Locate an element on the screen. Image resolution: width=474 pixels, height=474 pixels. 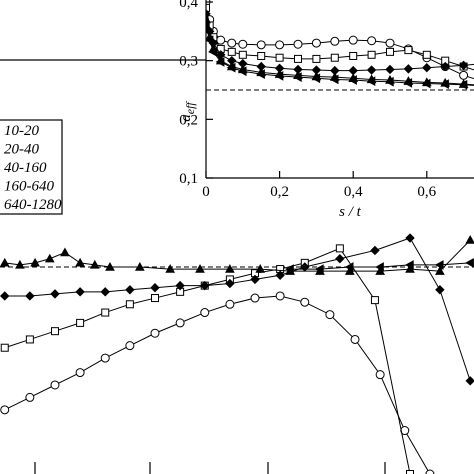
legend-box is located at coordinates (31, 167).